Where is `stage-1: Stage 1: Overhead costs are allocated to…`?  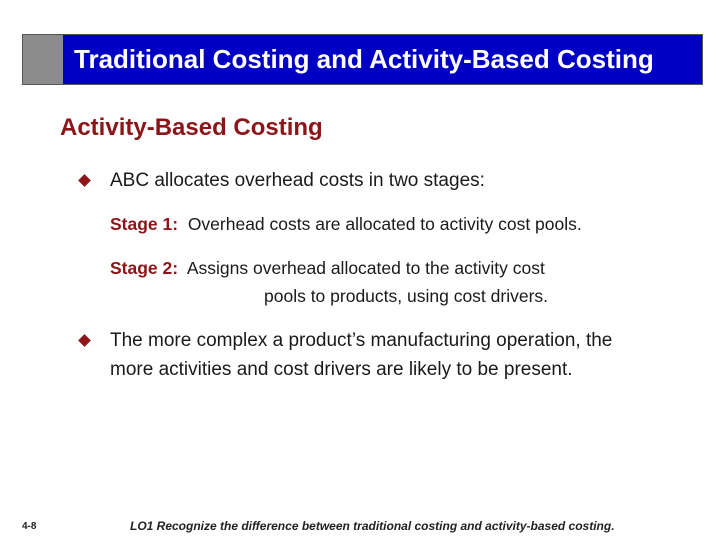 stage-1: Stage 1: Overhead costs are allocated to… is located at coordinates (346, 224).